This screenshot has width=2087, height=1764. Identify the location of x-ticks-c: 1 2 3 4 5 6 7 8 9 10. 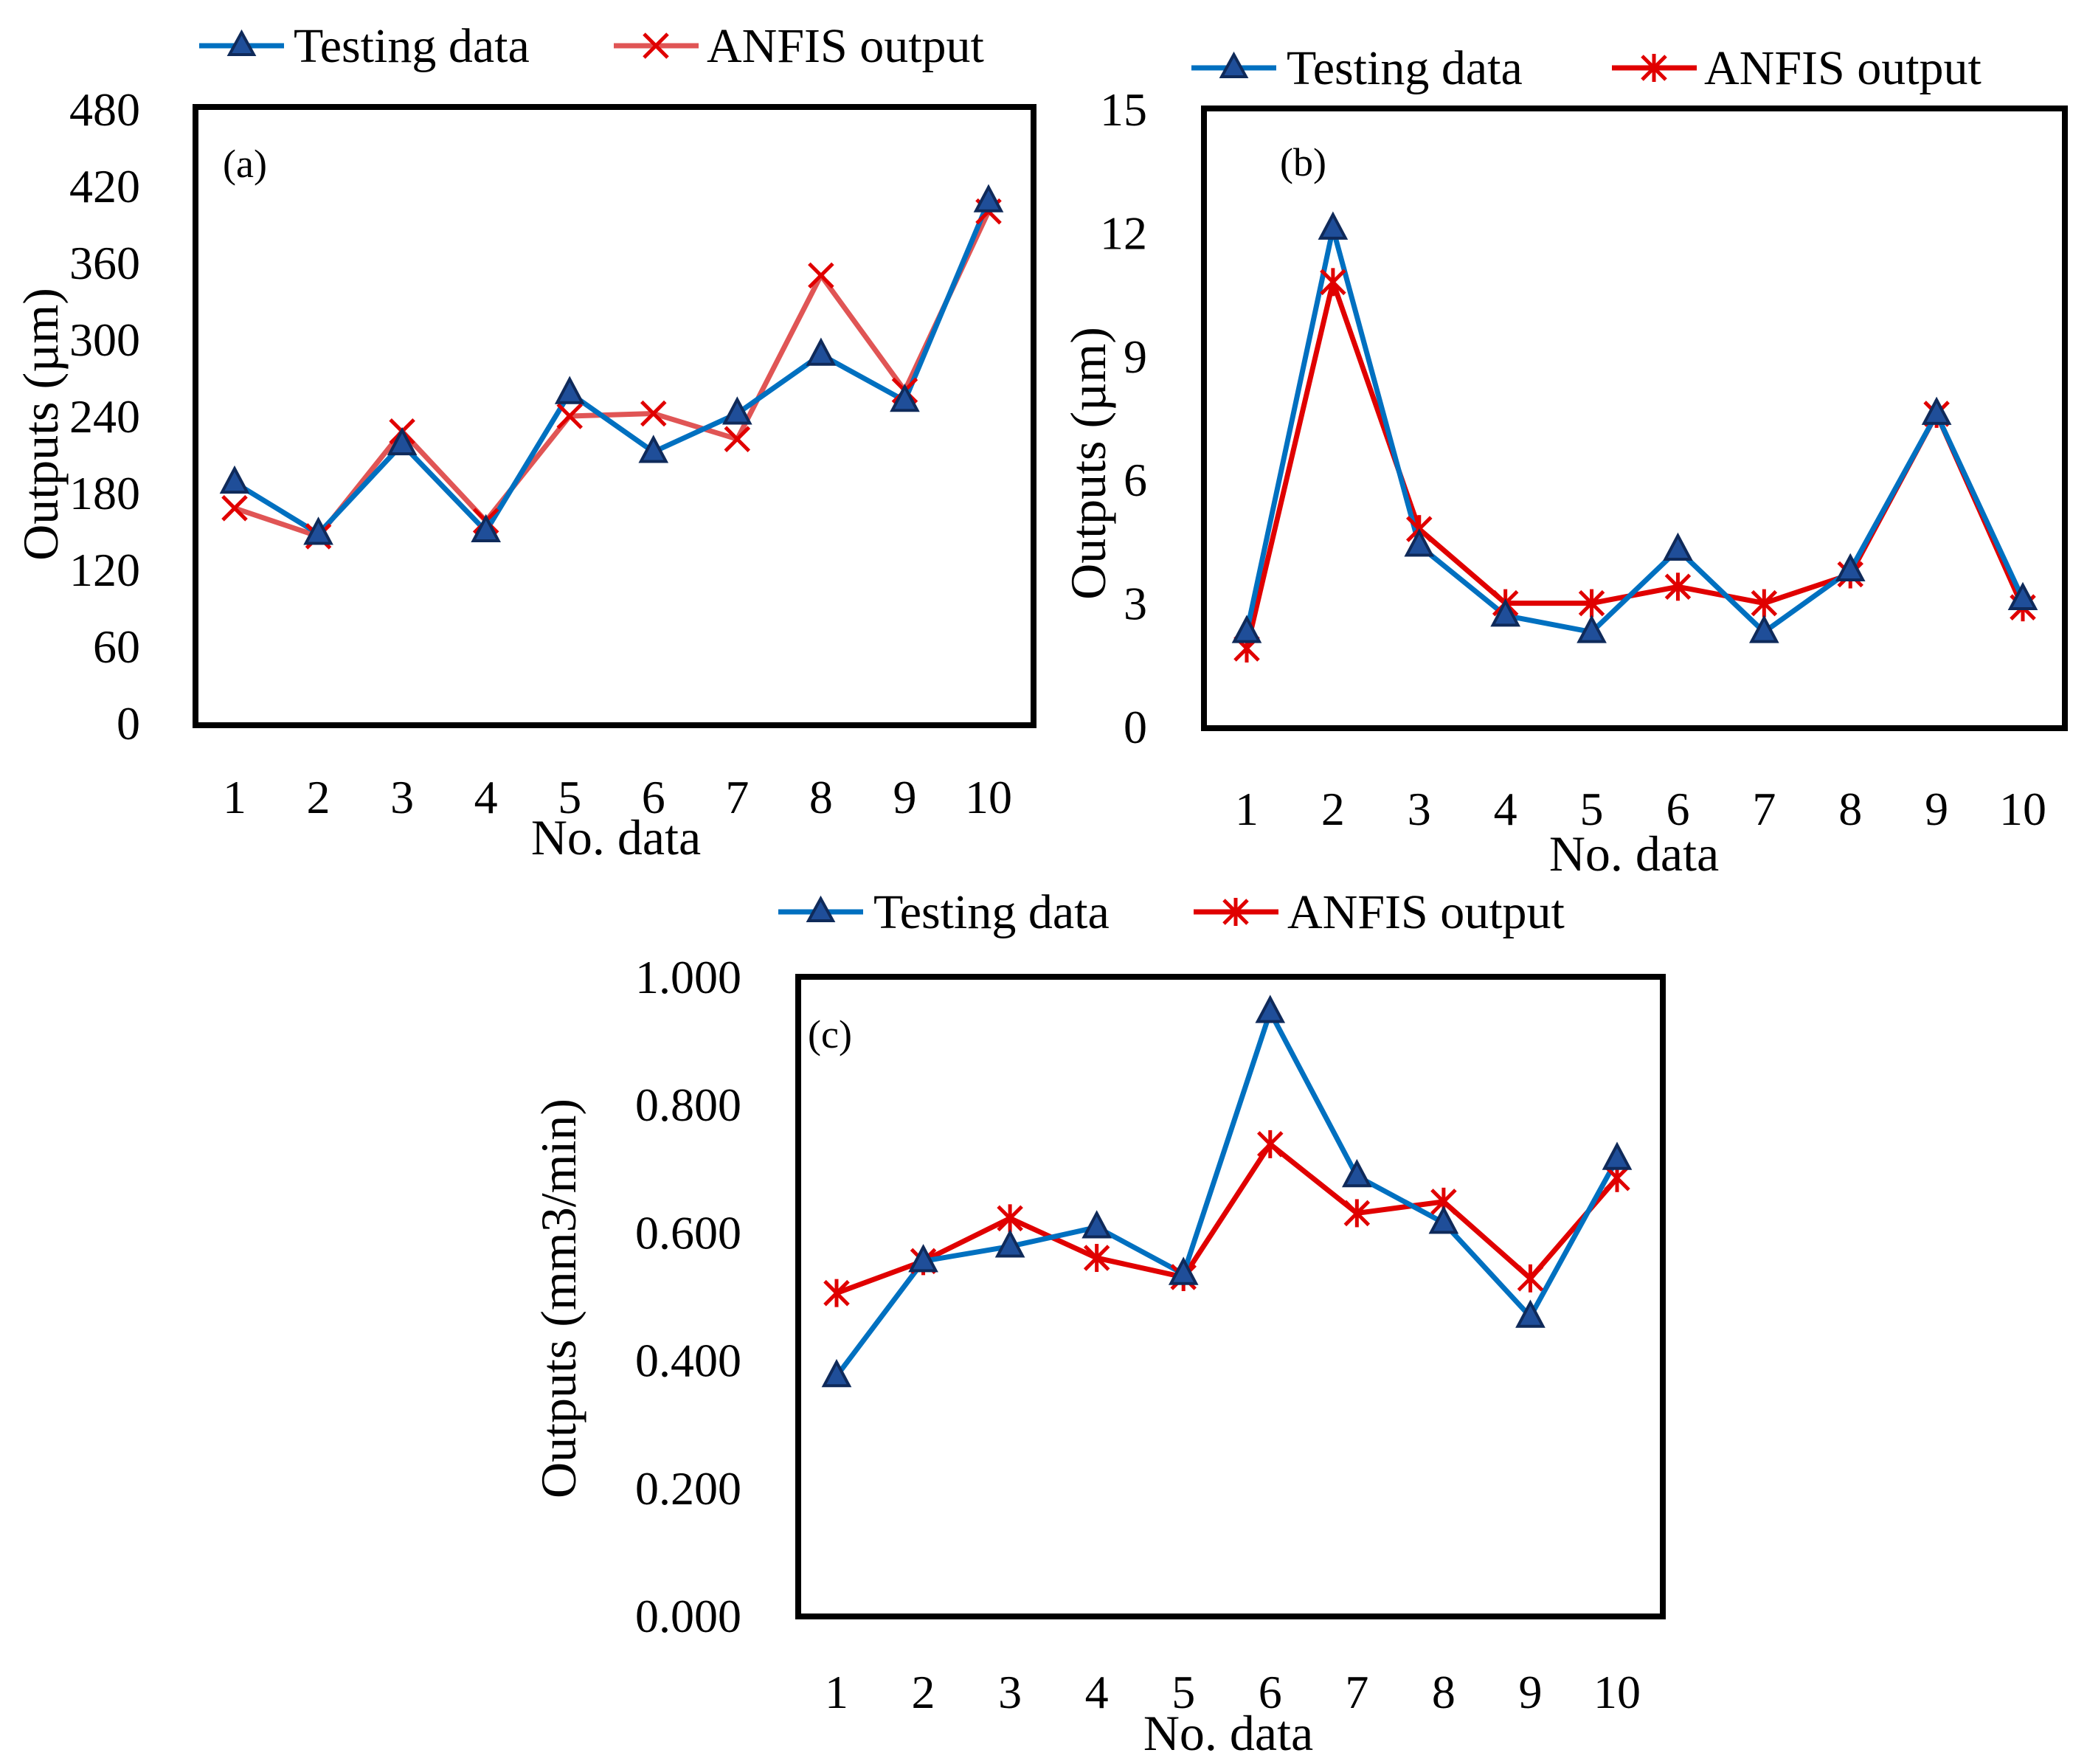
(1233, 1692).